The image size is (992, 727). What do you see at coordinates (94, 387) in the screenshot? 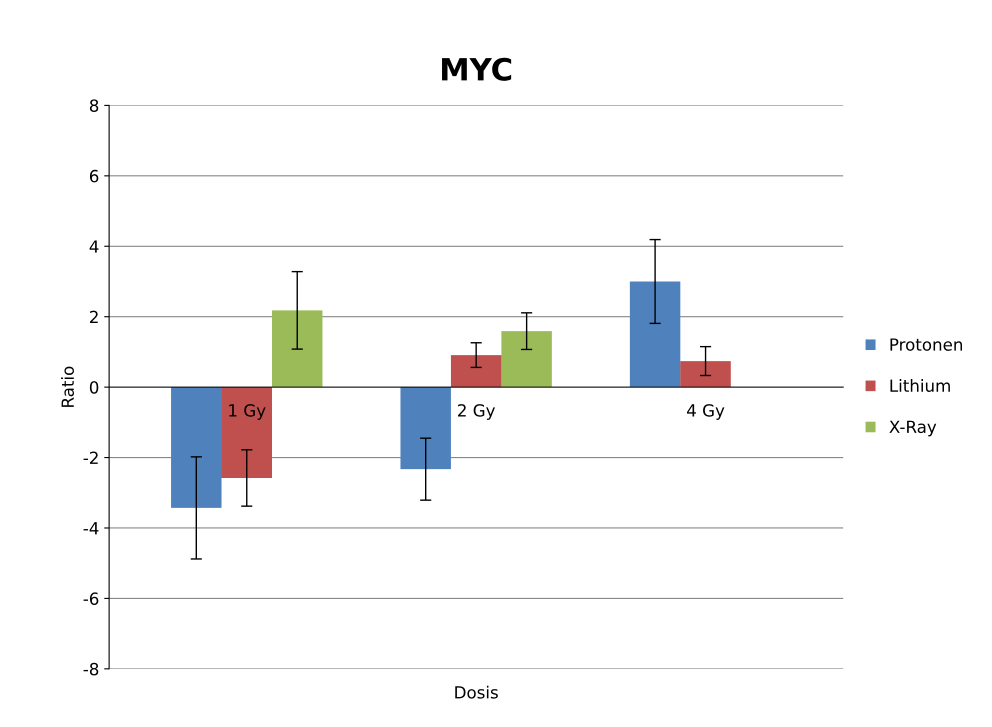
I see `y-tick-label: 0` at bounding box center [94, 387].